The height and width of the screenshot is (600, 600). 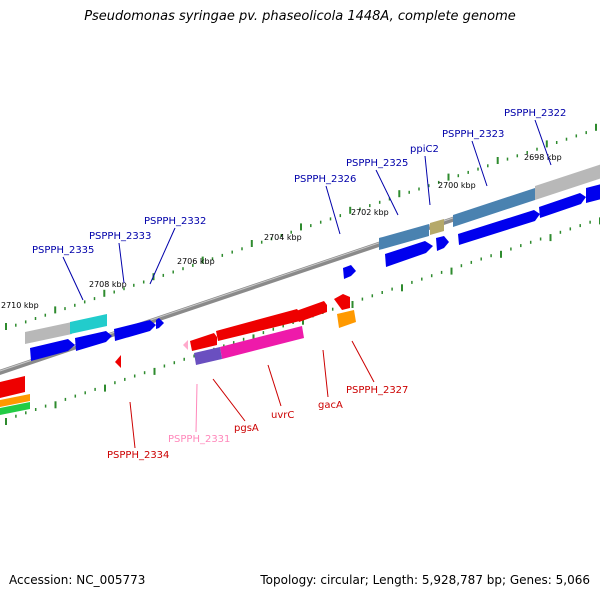 What do you see at coordinates (377, 390) in the screenshot?
I see `gene-label-PSPPH_2327: PSPPH_2327` at bounding box center [377, 390].